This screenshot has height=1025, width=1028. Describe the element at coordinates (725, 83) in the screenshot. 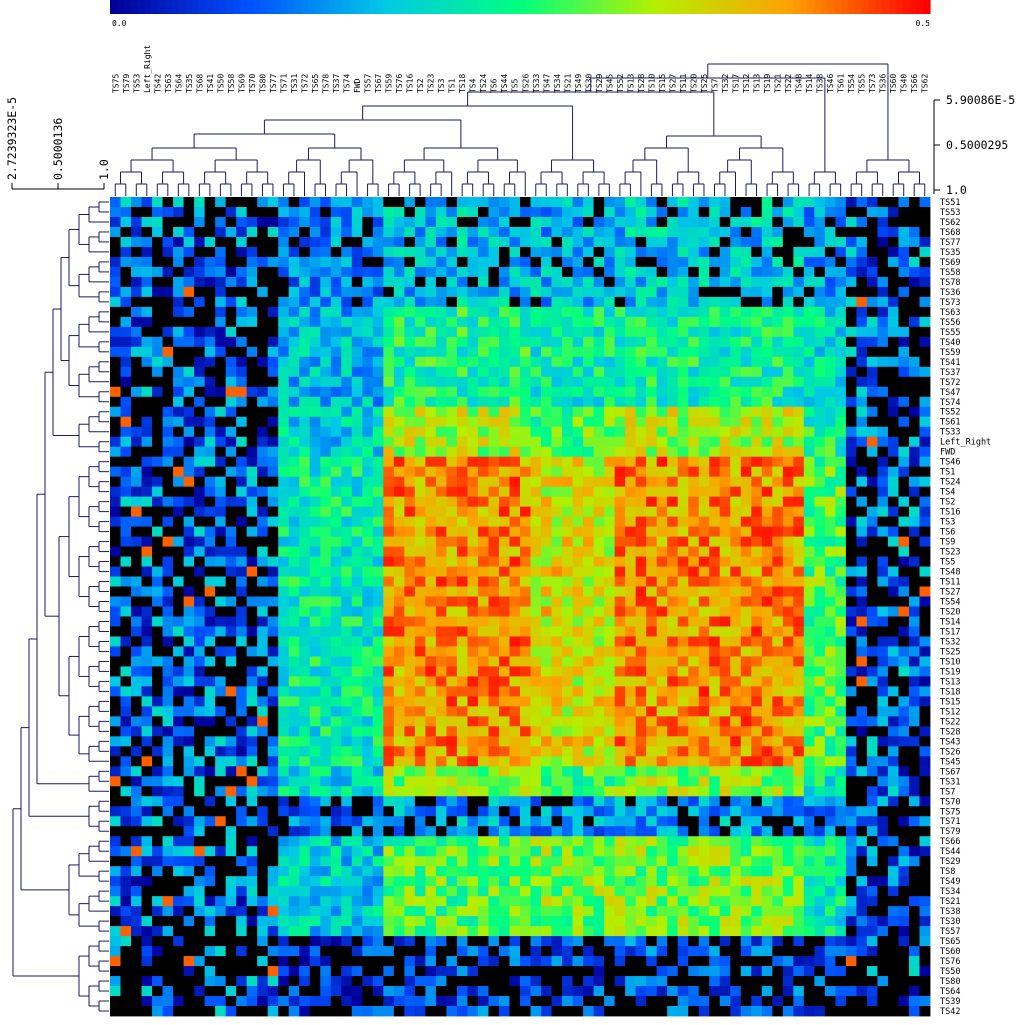

I see `column-label: TS32` at that location.